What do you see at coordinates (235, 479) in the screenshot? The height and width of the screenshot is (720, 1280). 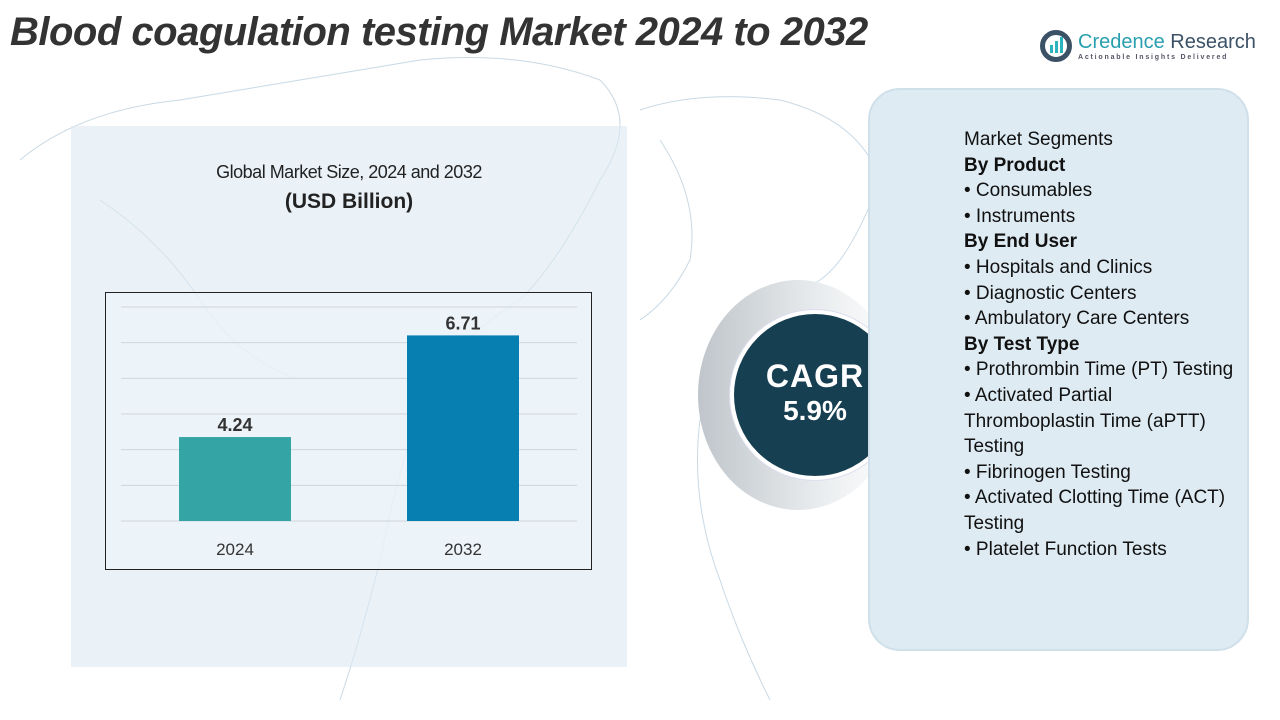 I see `bar-2024` at bounding box center [235, 479].